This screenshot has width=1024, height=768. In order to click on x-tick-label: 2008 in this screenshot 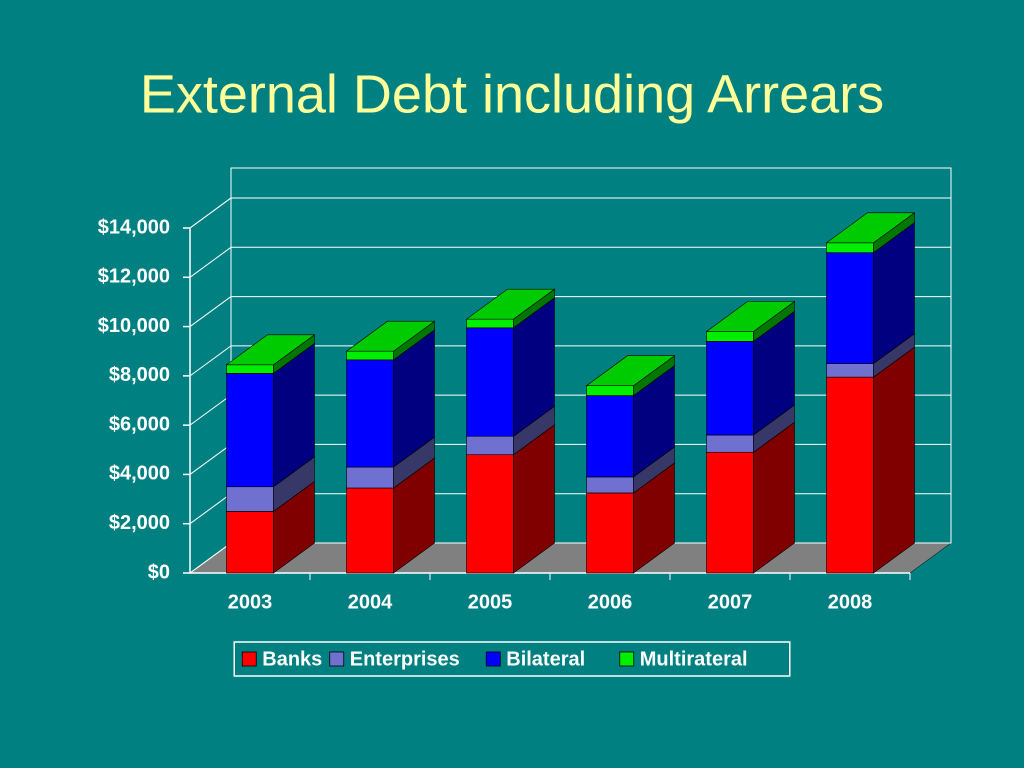, I will do `click(850, 602)`.